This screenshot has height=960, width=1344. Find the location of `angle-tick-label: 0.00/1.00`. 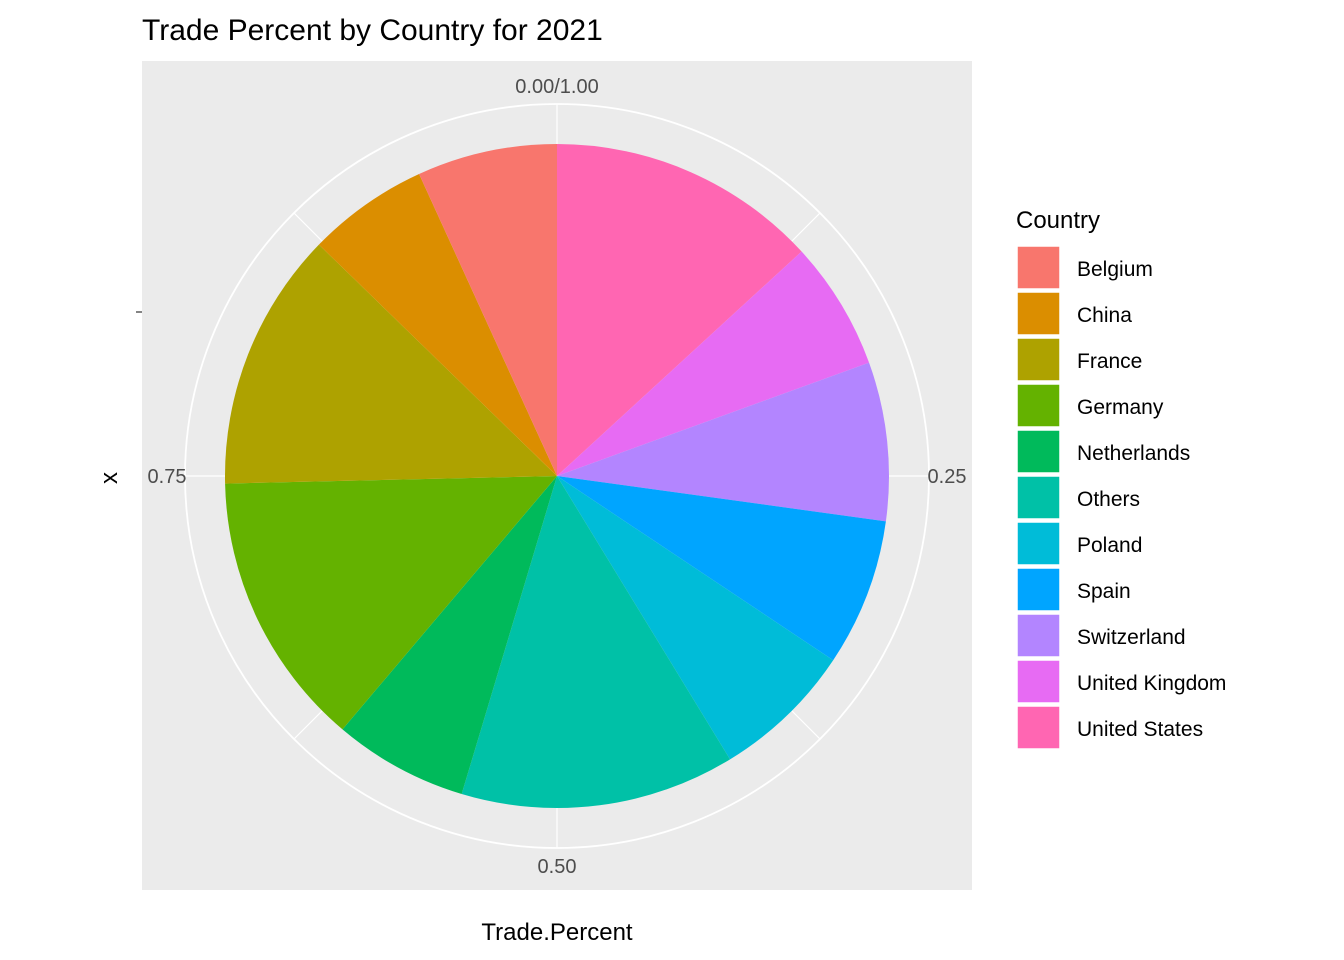

angle-tick-label: 0.00/1.00 is located at coordinates (556, 87).